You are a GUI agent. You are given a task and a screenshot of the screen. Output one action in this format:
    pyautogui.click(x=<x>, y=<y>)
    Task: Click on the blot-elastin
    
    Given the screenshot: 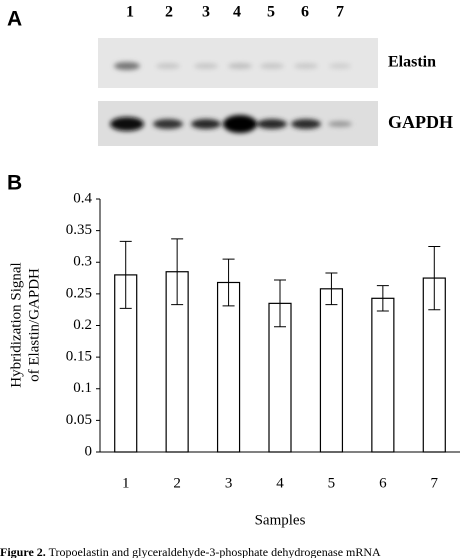 What is the action you would take?
    pyautogui.click(x=238, y=63)
    